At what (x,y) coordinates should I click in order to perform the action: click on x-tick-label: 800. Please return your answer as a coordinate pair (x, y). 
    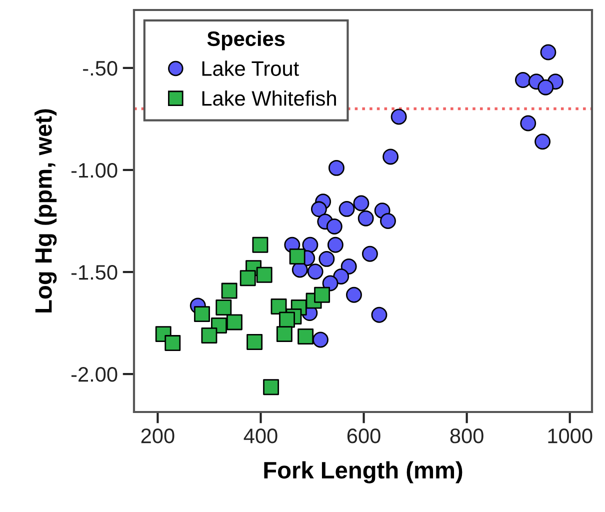
    Looking at the image, I should click on (467, 436).